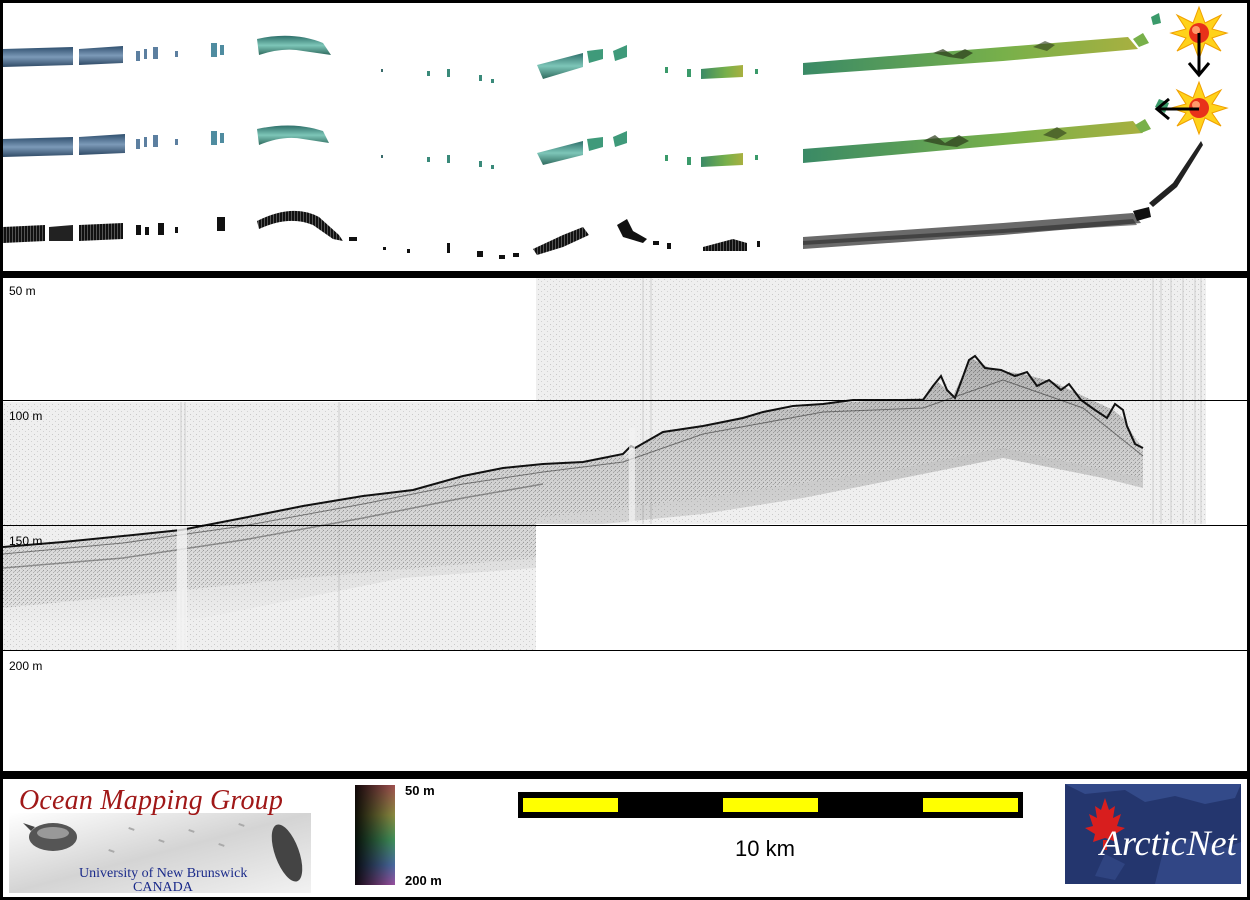  Describe the element at coordinates (1168, 843) in the screenshot. I see `arcticnet-text: ArcticNet` at that location.